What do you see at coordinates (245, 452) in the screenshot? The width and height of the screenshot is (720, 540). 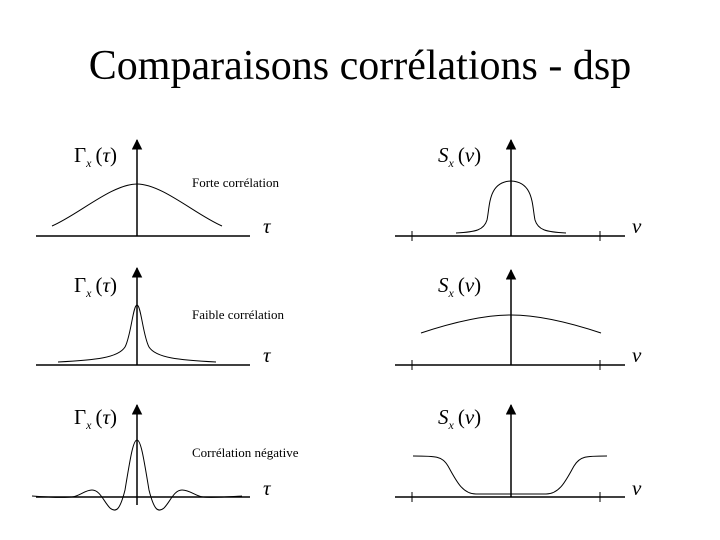 I see `row-label-negative: Corrélation négative` at bounding box center [245, 452].